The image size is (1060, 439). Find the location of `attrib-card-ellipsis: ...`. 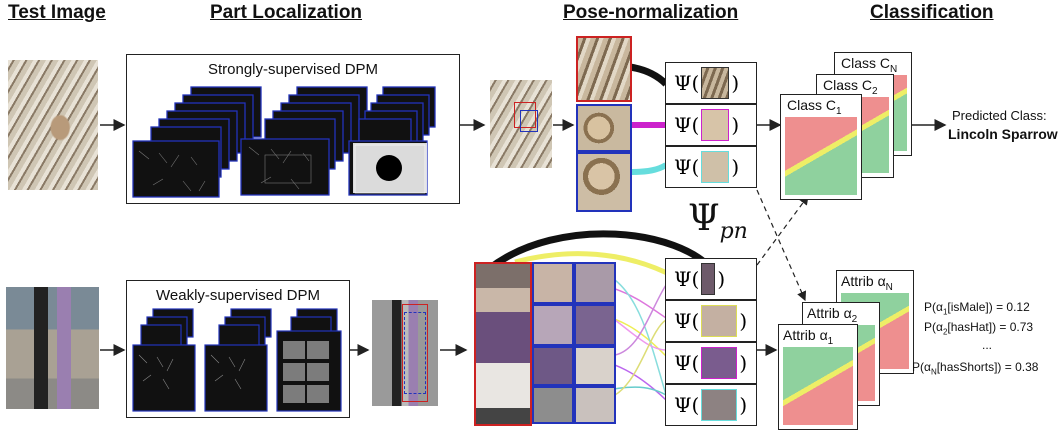

attrib-card-ellipsis: ... is located at coordinates (848, 300).